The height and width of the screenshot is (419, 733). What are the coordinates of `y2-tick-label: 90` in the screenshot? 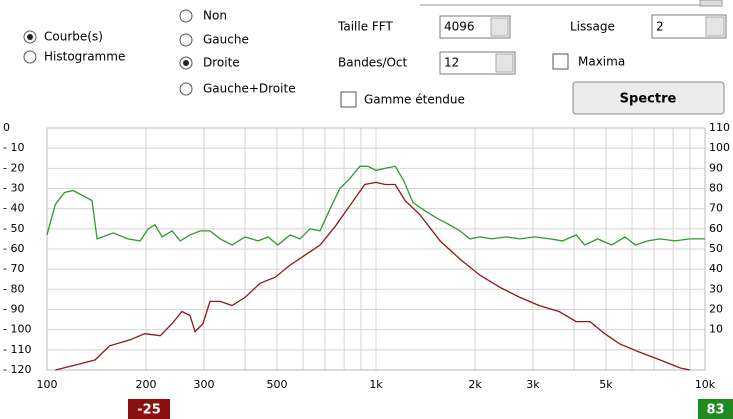 It's located at (716, 167).